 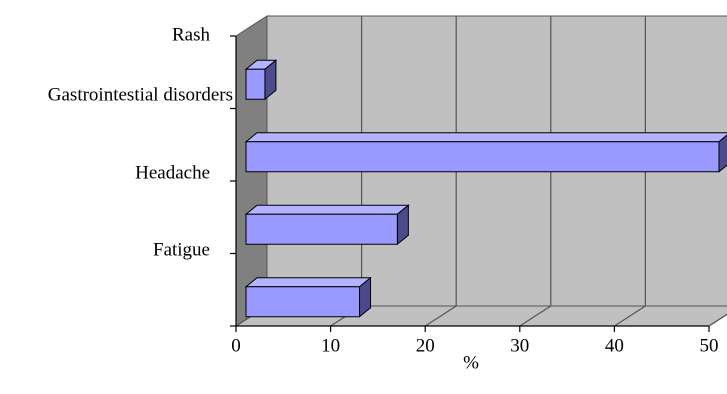 What do you see at coordinates (172, 172) in the screenshot?
I see `category-label: Headache` at bounding box center [172, 172].